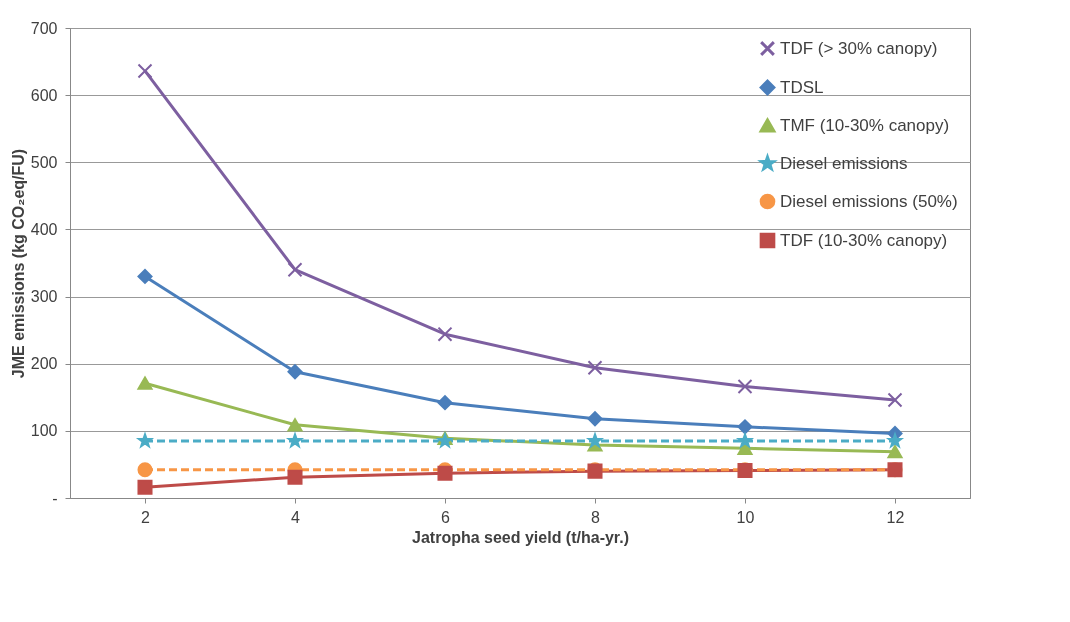 The width and height of the screenshot is (1070, 622). Describe the element at coordinates (296, 517) in the screenshot. I see `x-tick-label: 4` at that location.